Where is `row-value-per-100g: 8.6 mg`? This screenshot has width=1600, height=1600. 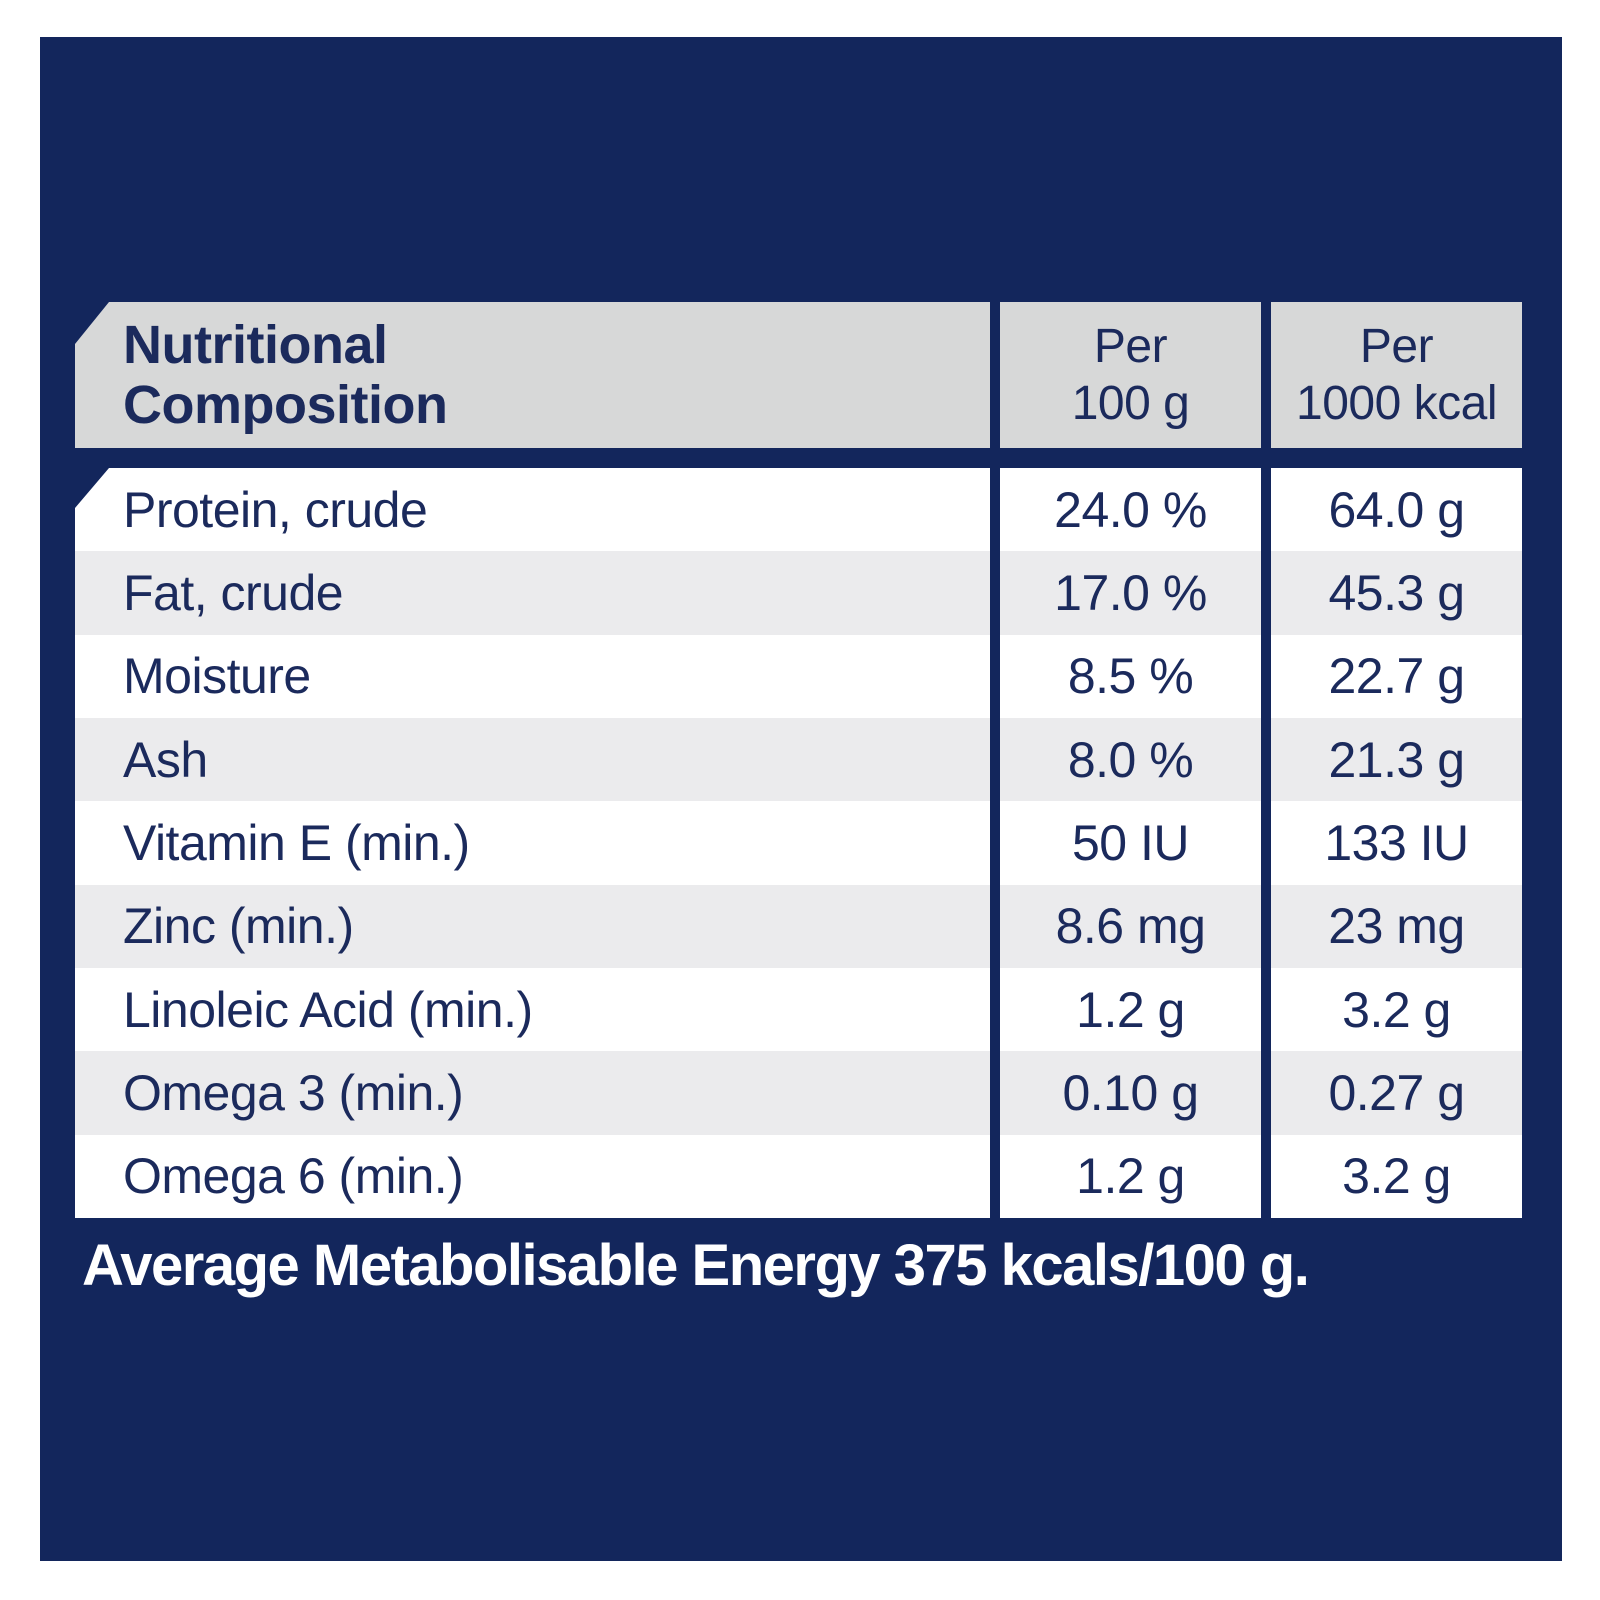 row-value-per-100g: 8.6 mg is located at coordinates (1130, 926).